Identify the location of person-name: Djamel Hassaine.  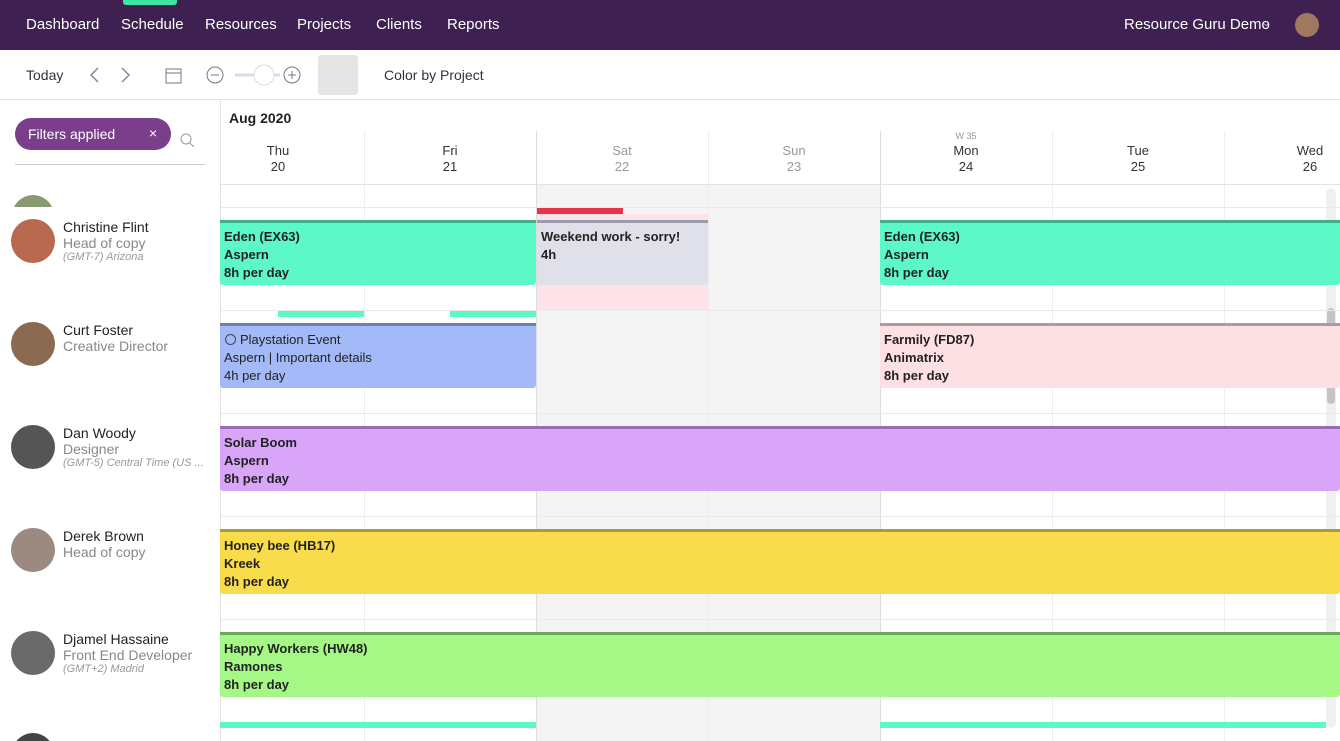
(116, 639).